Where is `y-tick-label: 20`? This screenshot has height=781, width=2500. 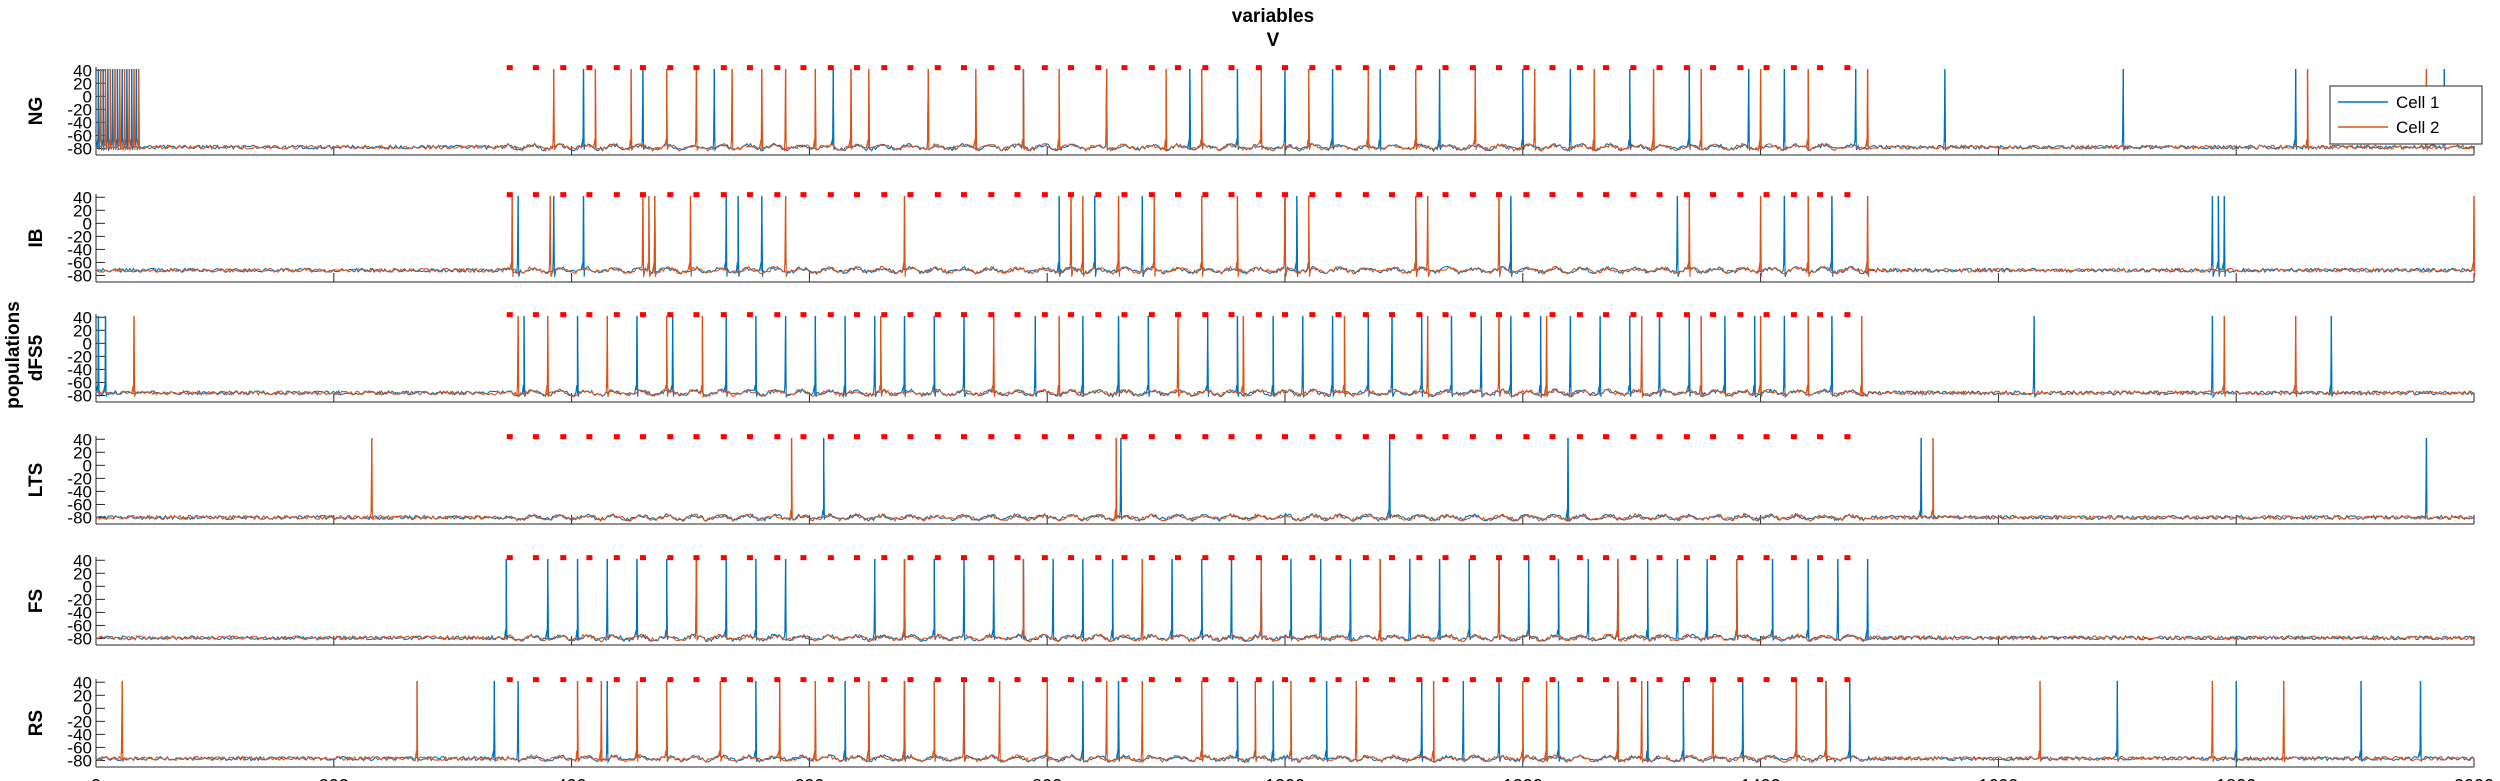
y-tick-label: 20 is located at coordinates (82, 330).